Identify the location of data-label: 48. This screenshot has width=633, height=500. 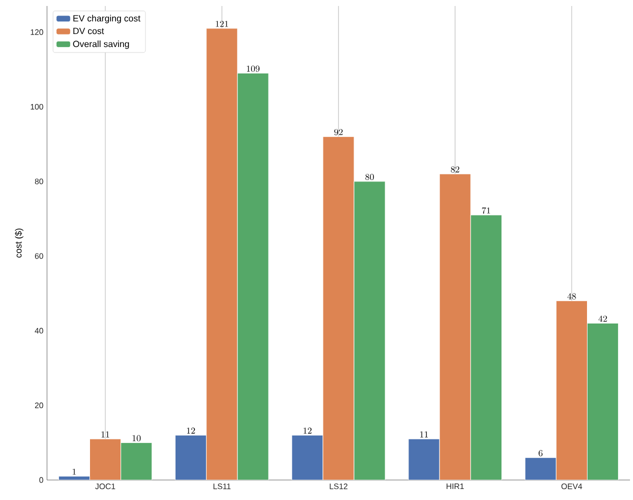
(571, 296).